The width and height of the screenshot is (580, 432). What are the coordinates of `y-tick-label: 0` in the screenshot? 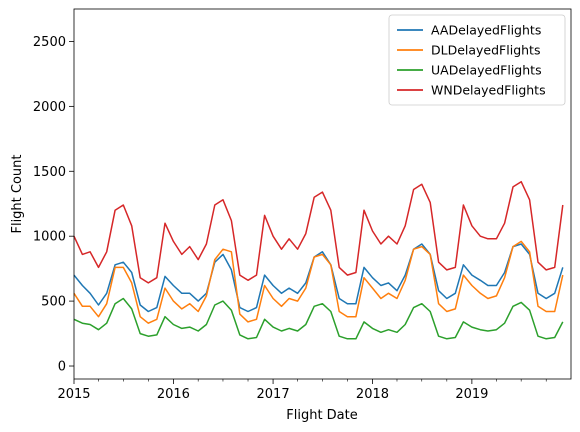 It's located at (62, 367).